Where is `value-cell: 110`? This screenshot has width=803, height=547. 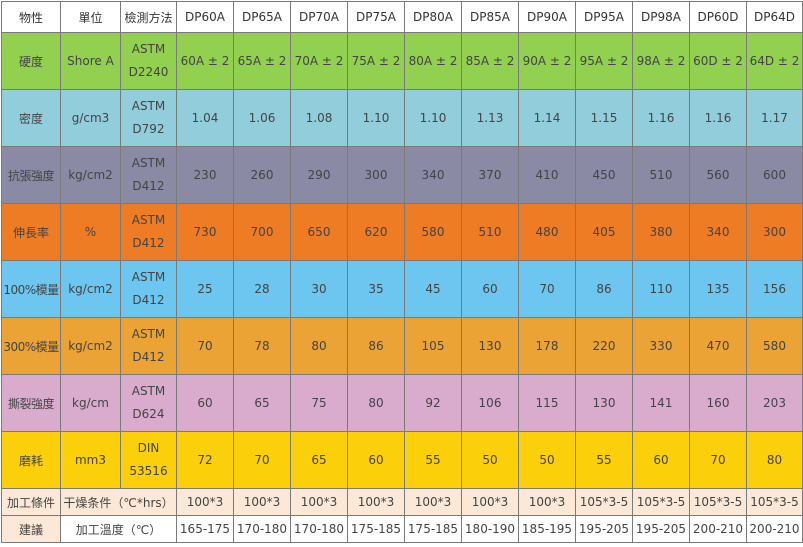
value-cell: 110 is located at coordinates (661, 289).